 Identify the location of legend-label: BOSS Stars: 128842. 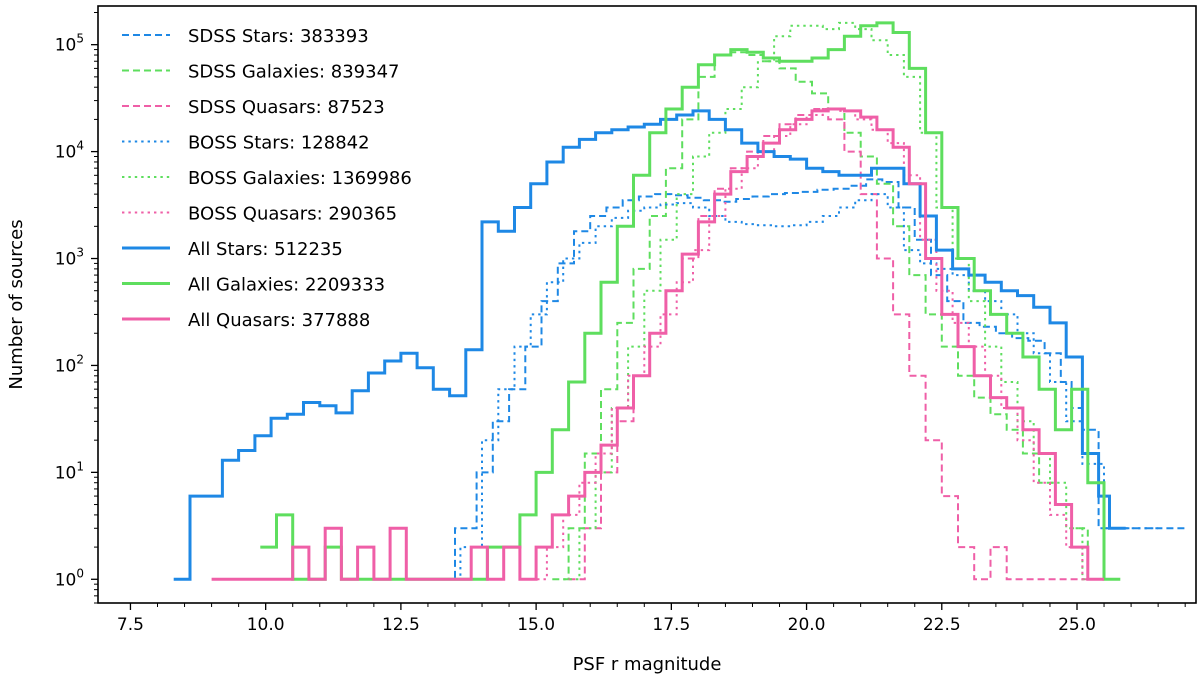
(279, 143).